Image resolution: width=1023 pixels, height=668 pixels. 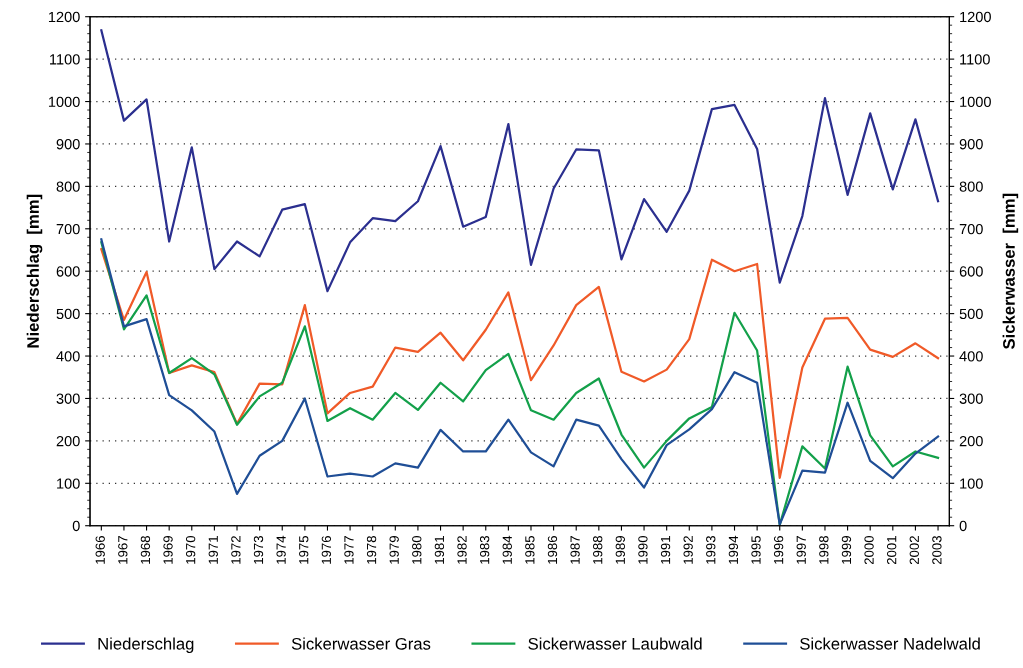 What do you see at coordinates (530, 549) in the screenshot?
I see `x-tick-label: 1985` at bounding box center [530, 549].